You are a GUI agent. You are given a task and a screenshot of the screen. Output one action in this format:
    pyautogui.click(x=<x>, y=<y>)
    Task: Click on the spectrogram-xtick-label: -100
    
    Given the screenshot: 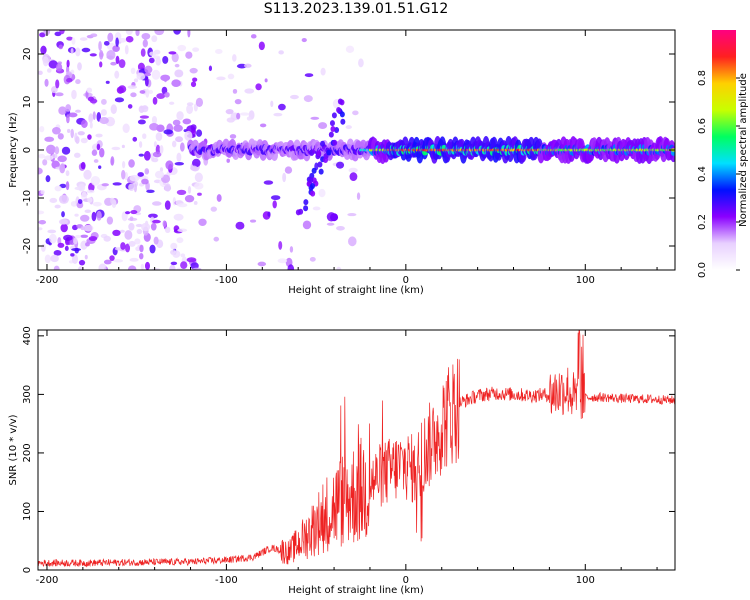 What is the action you would take?
    pyautogui.click(x=226, y=280)
    